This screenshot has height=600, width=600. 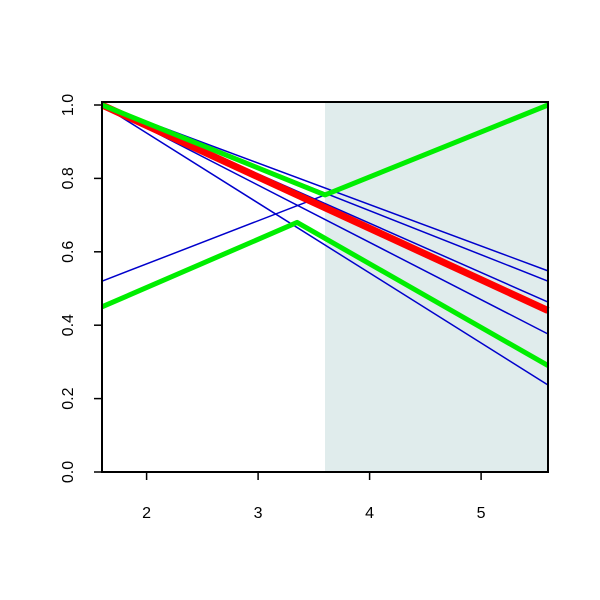 What do you see at coordinates (68, 472) in the screenshot?
I see `y-tick-label: 0.0` at bounding box center [68, 472].